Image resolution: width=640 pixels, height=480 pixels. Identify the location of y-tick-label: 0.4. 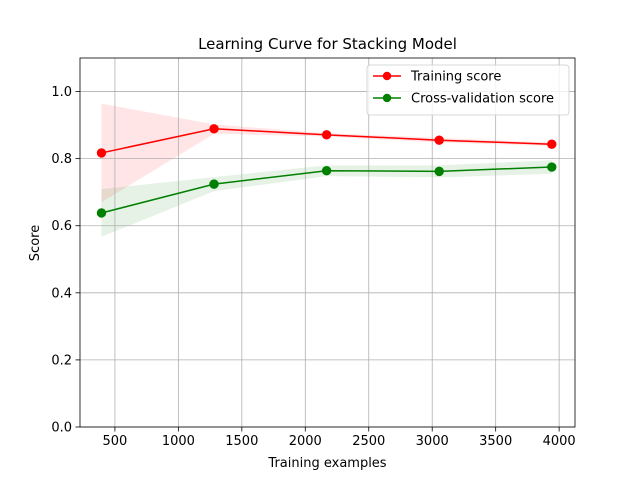
(61, 293).